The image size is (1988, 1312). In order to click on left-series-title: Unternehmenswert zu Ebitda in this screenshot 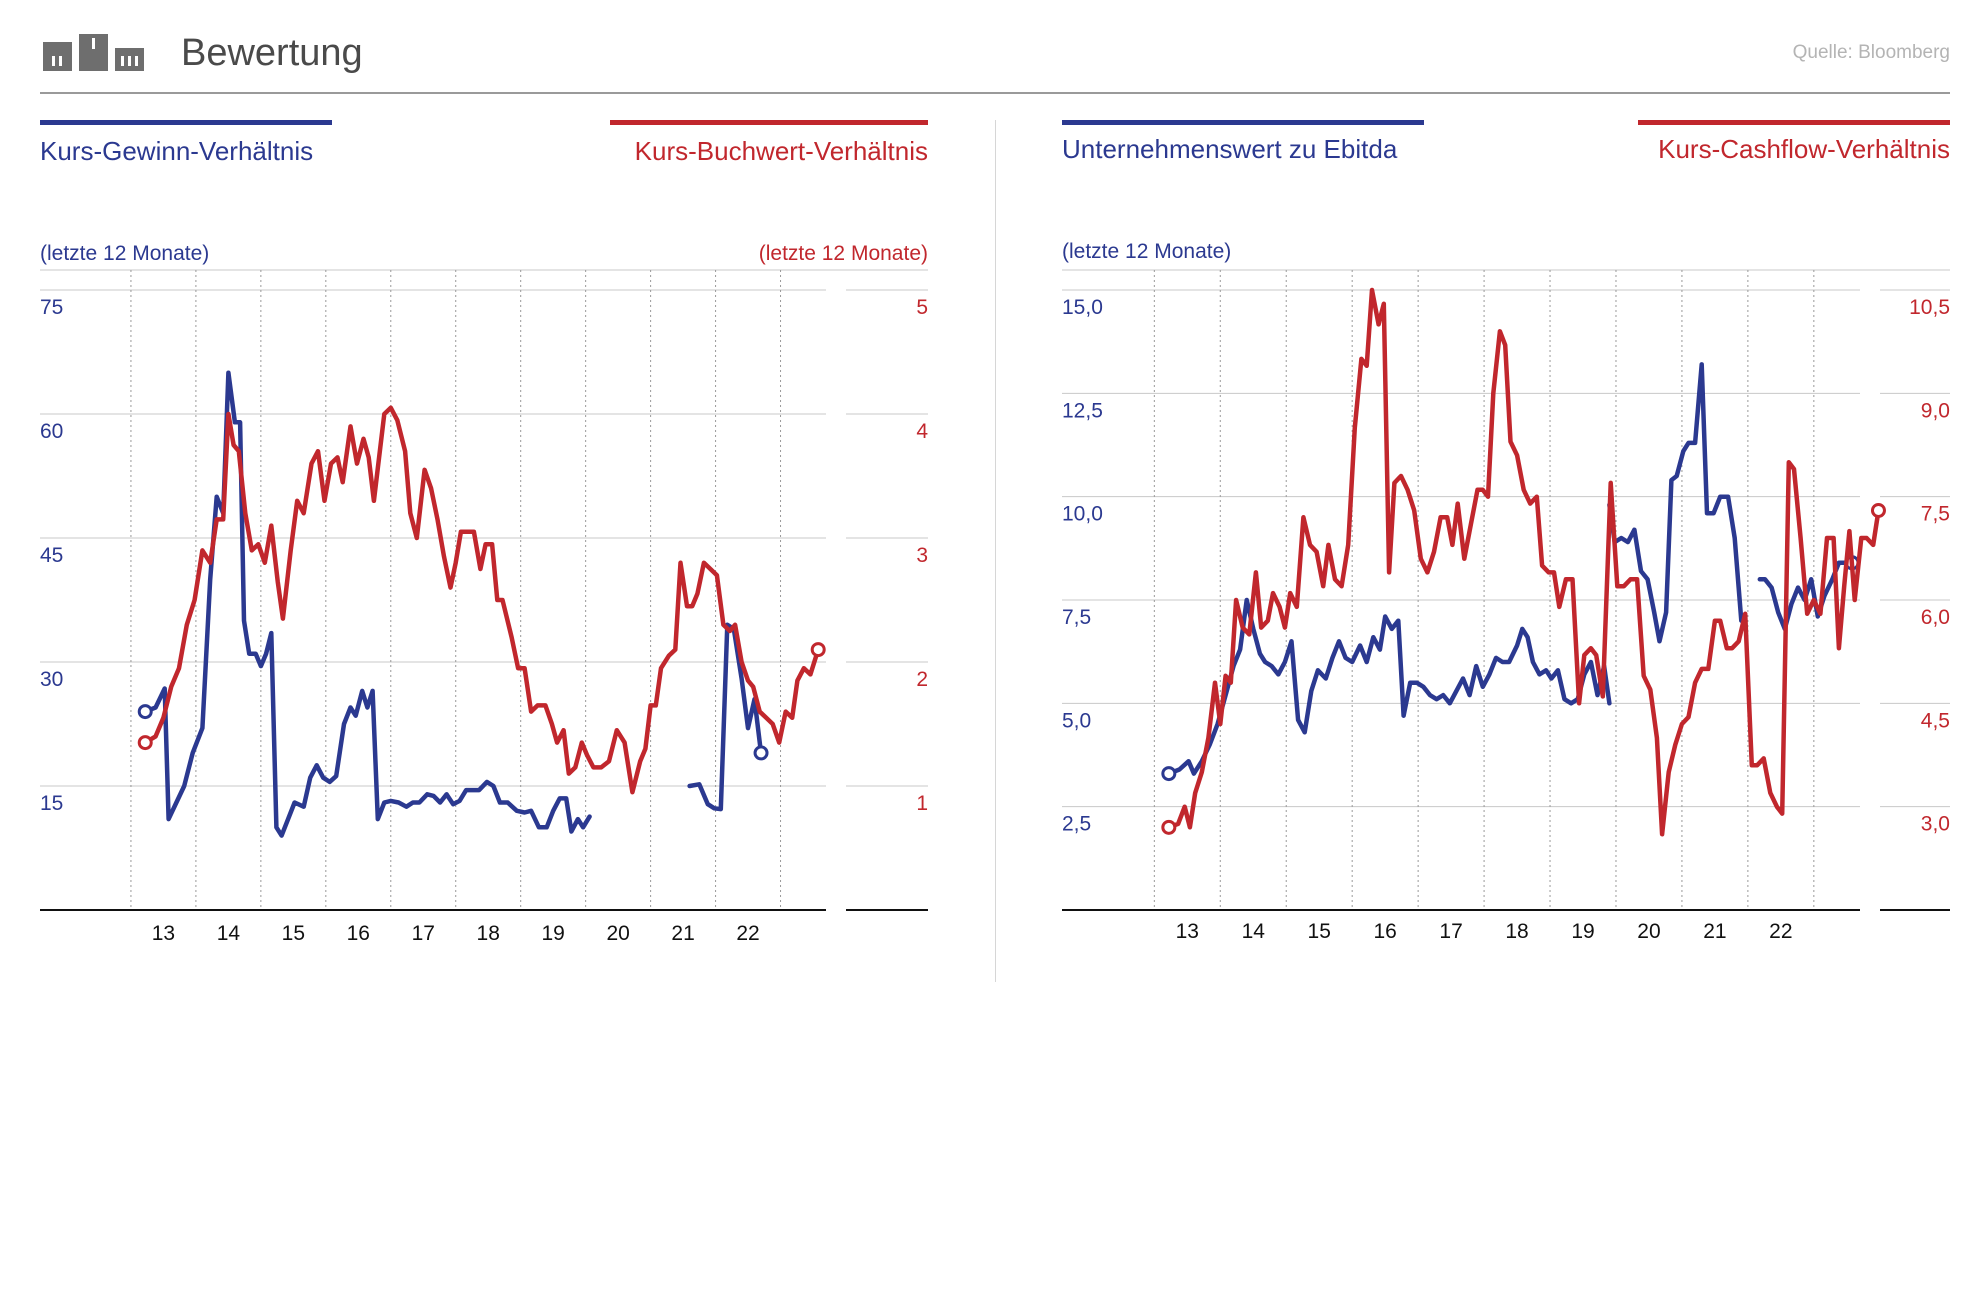, I will do `click(1230, 149)`.